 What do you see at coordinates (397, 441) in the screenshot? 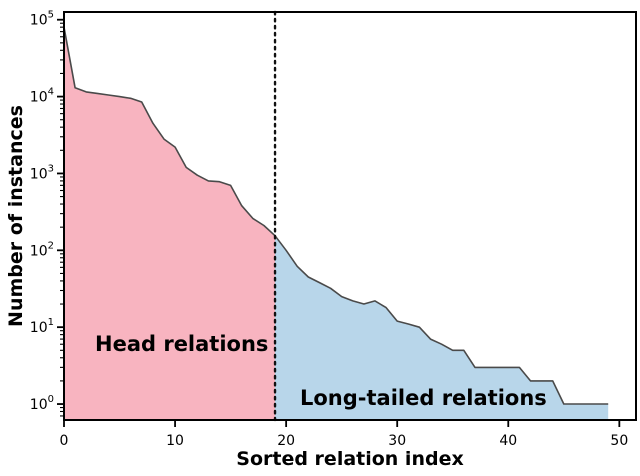
I see `x-tick-label: 30` at bounding box center [397, 441].